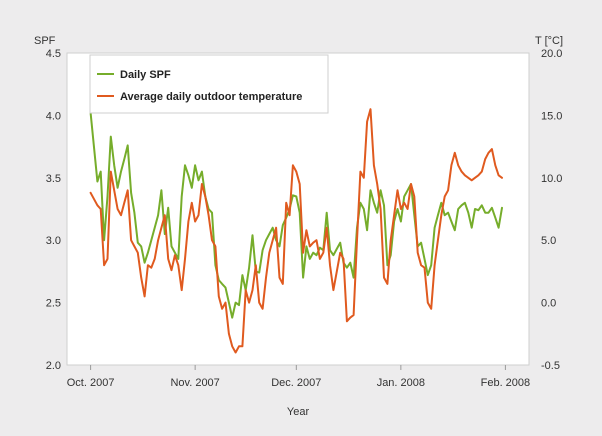 This screenshot has height=436, width=602. What do you see at coordinates (551, 116) in the screenshot?
I see `y-right-tick-label: 15.0` at bounding box center [551, 116].